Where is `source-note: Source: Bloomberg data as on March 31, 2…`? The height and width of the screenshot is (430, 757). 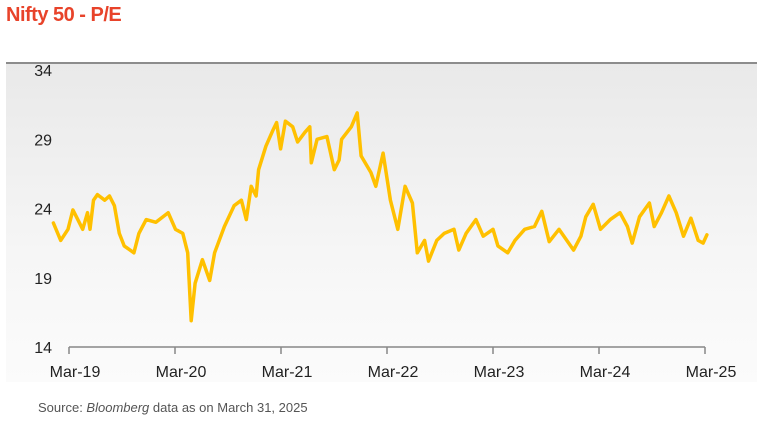 source-note: Source: Bloomberg data as on March 31, 2… is located at coordinates (173, 407).